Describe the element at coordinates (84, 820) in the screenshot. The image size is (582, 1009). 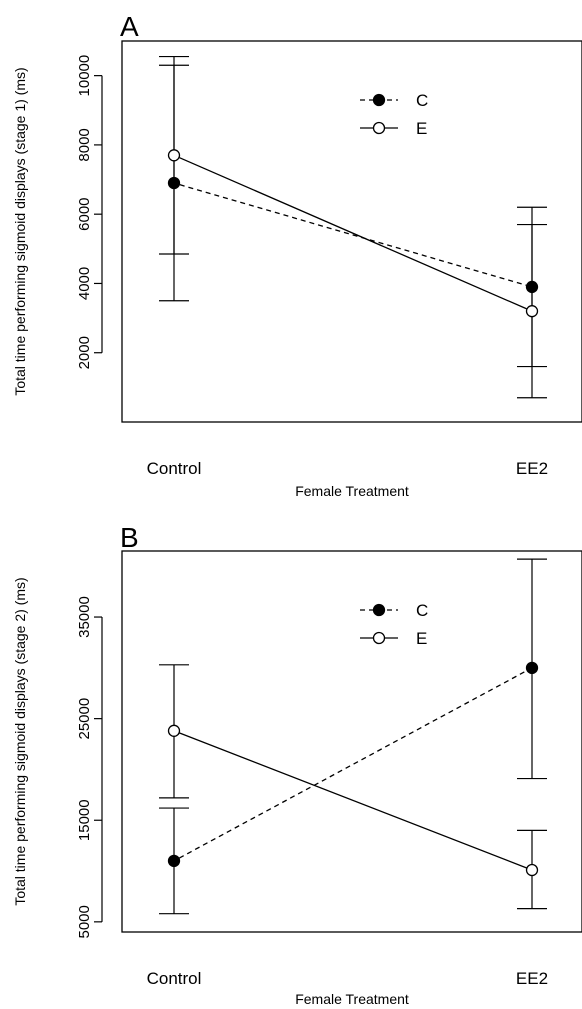
I see `y-tick-label: 15000` at that location.